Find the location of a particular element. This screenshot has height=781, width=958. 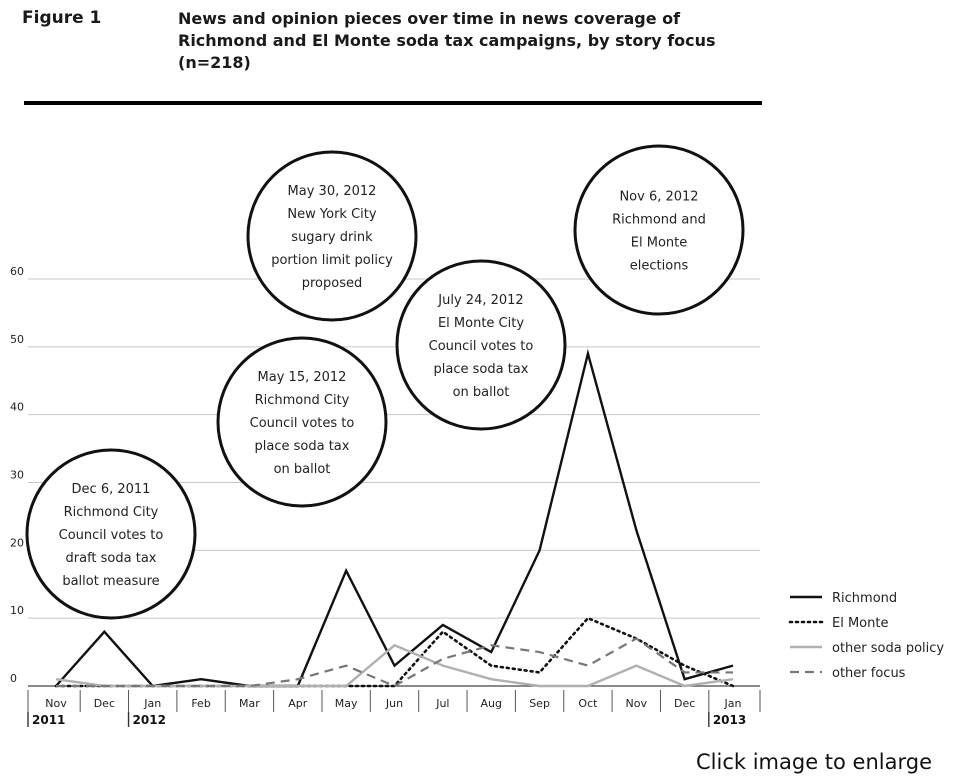

title-rule is located at coordinates (393, 103).